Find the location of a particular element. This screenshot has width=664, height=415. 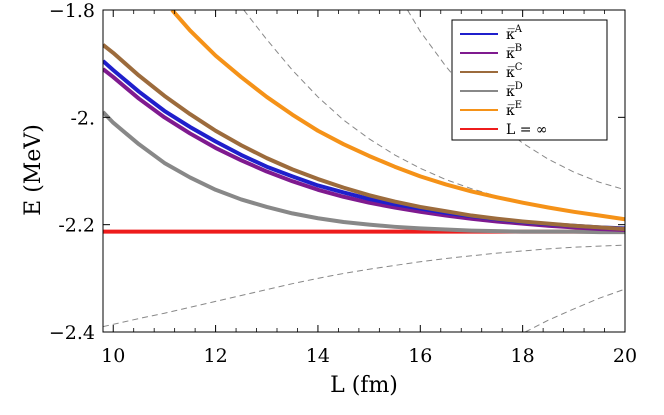

legend-label: κ̅D is located at coordinates (514, 90).